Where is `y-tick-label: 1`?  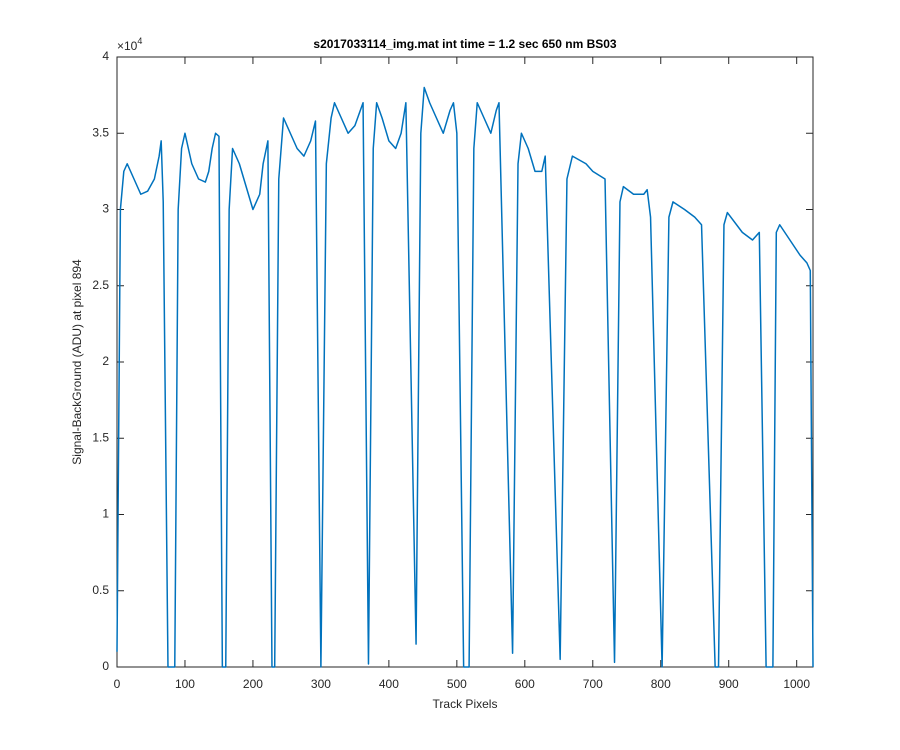 y-tick-label: 1 is located at coordinates (105, 514).